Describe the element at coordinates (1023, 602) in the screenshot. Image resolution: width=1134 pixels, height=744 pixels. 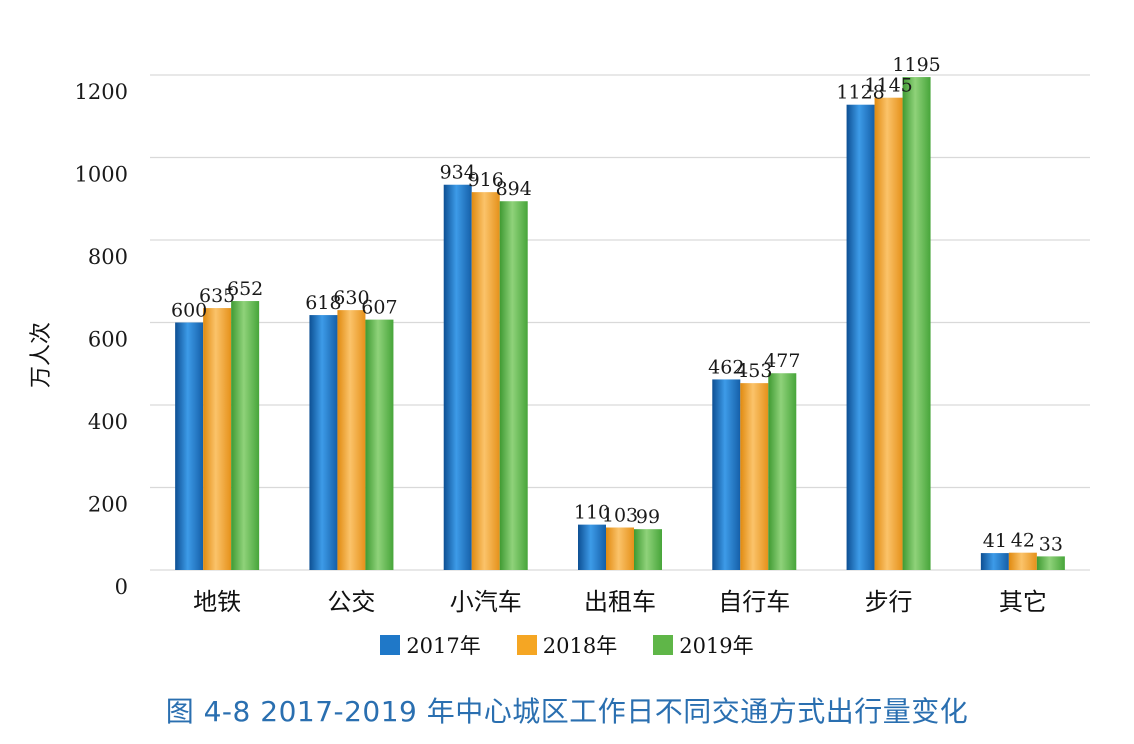
I see `x-category-label: 其它` at that location.